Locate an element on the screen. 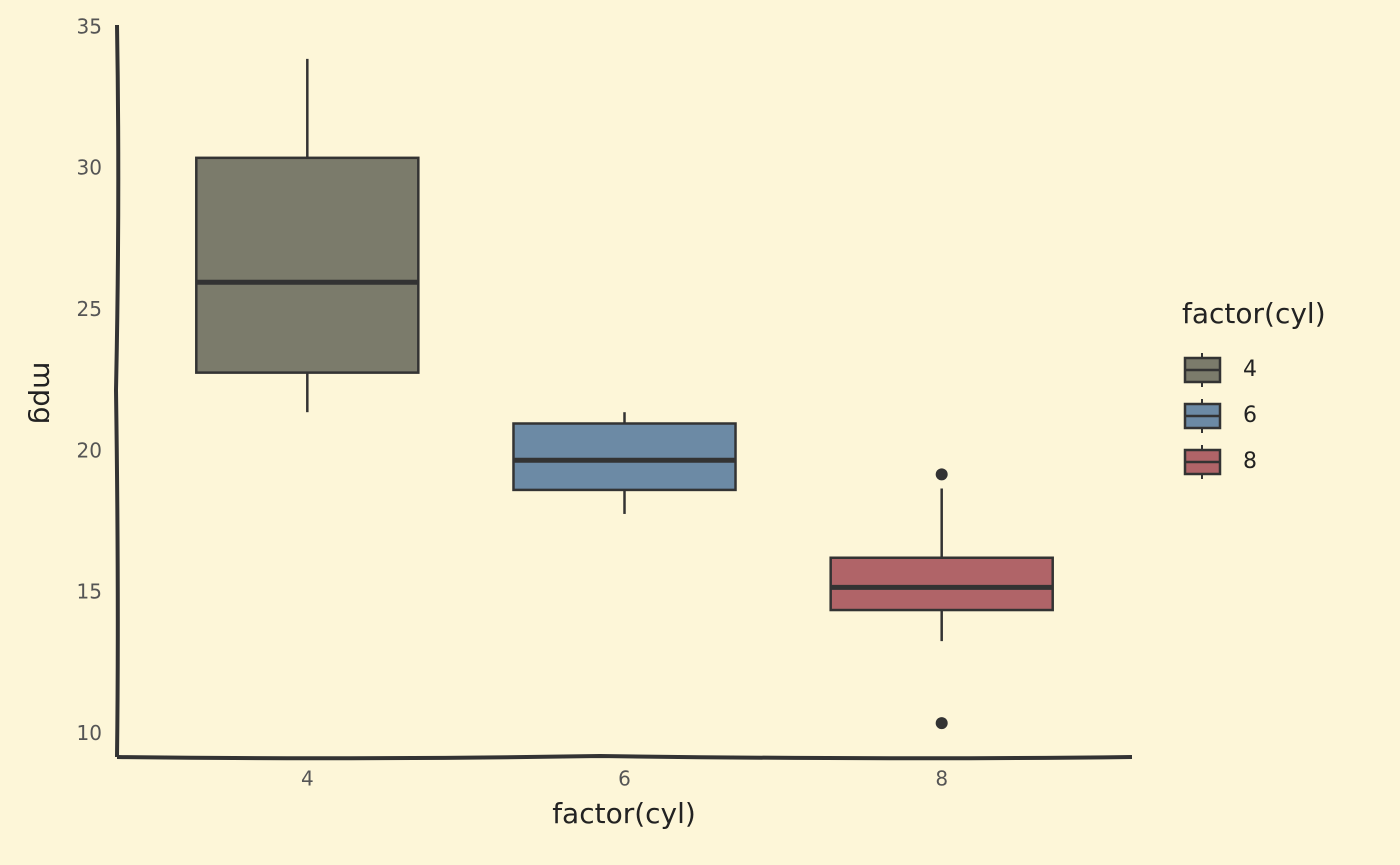 This screenshot has width=1400, height=865. legend-label: 6 is located at coordinates (1250, 415).